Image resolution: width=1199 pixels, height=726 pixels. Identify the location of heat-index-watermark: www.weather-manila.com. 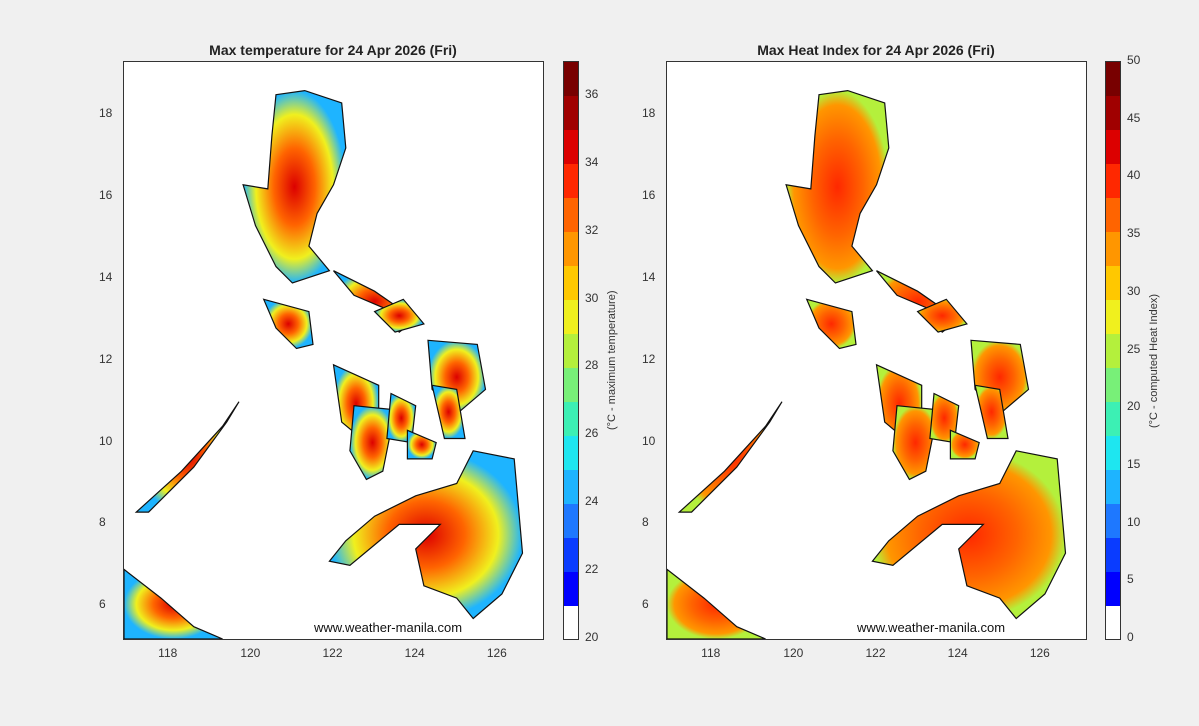
(931, 627).